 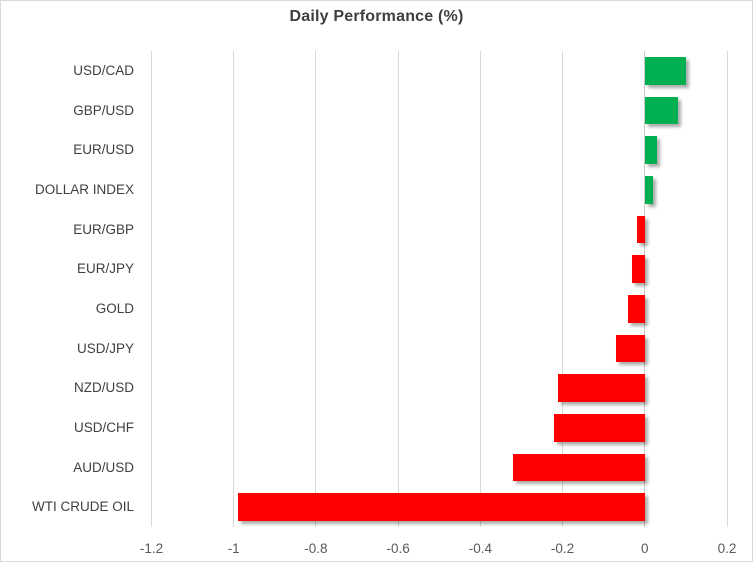 I want to click on x-tick-label--0.6: -0.6, so click(x=398, y=548).